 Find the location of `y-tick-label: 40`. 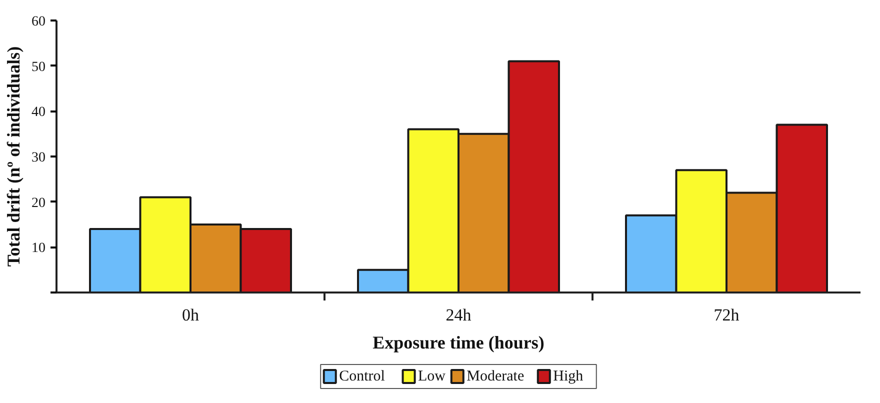

y-tick-label: 40 is located at coordinates (39, 112).